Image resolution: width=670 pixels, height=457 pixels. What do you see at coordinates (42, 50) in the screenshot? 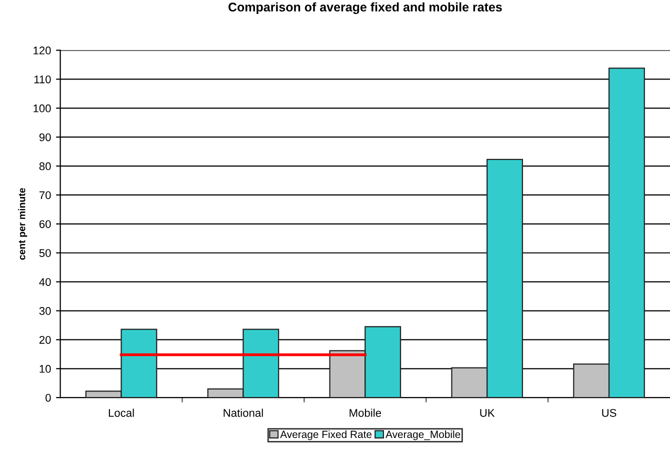
I see `y-tick-label: 120` at bounding box center [42, 50].